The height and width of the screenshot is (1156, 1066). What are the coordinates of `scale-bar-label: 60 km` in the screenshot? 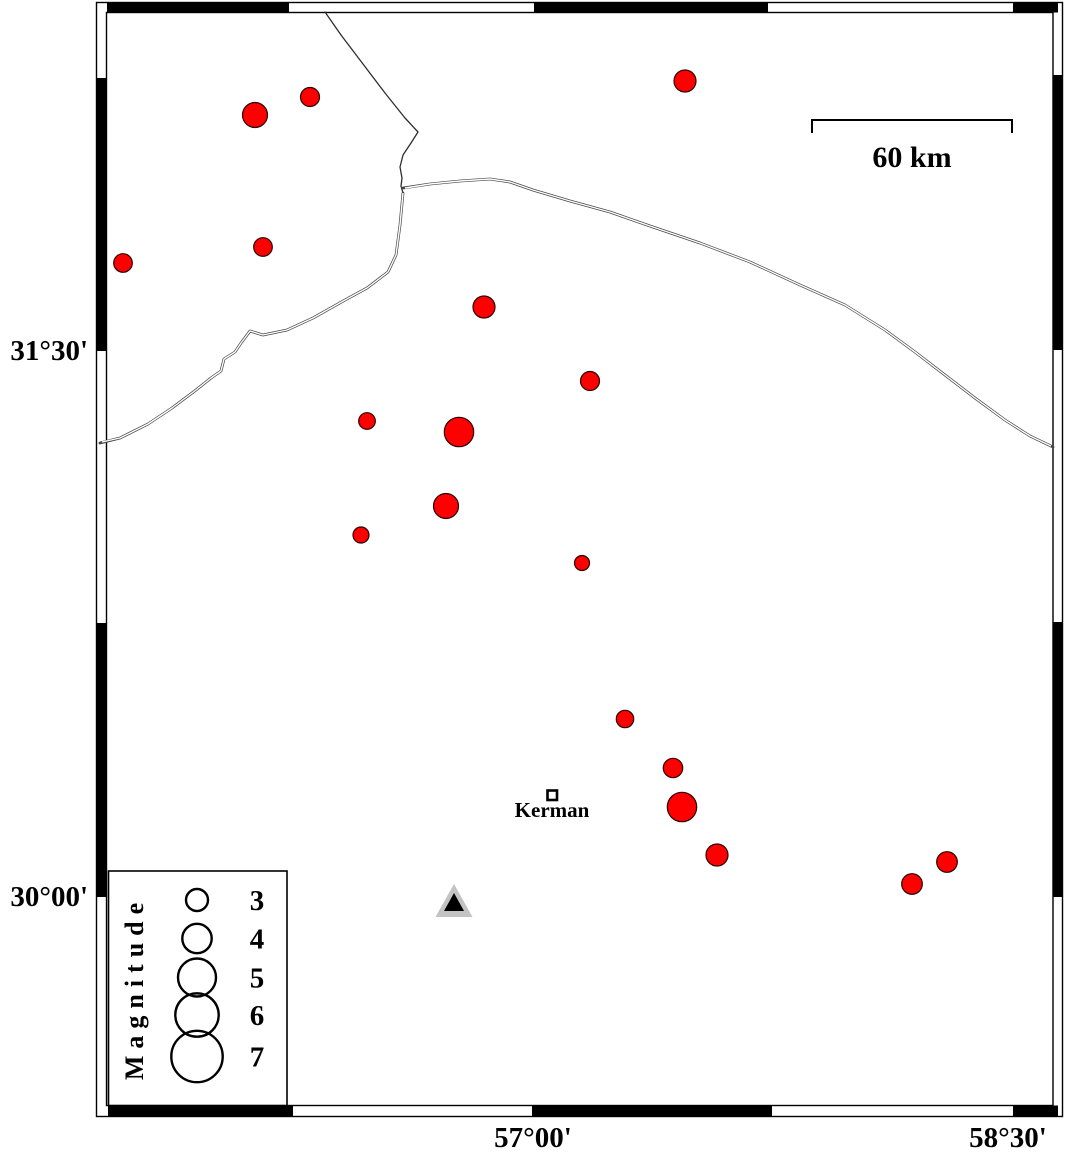 It's located at (911, 157).